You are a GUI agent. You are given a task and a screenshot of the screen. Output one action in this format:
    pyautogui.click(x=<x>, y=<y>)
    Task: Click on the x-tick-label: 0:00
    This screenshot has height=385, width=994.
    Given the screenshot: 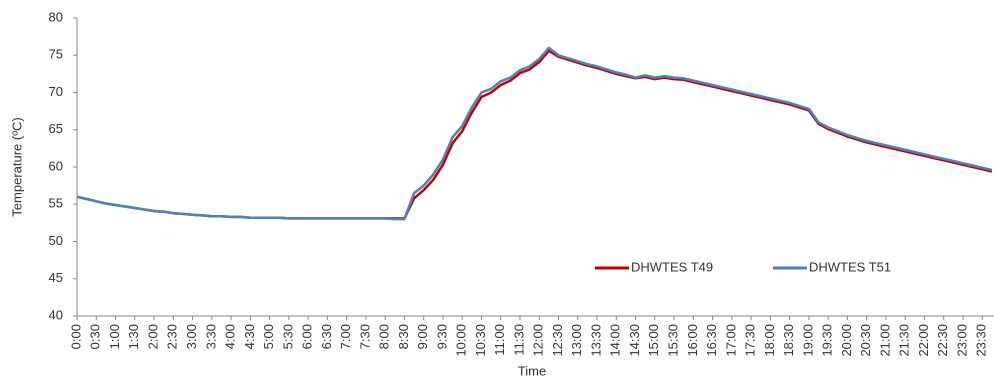 What is the action you would take?
    pyautogui.click(x=75, y=336)
    